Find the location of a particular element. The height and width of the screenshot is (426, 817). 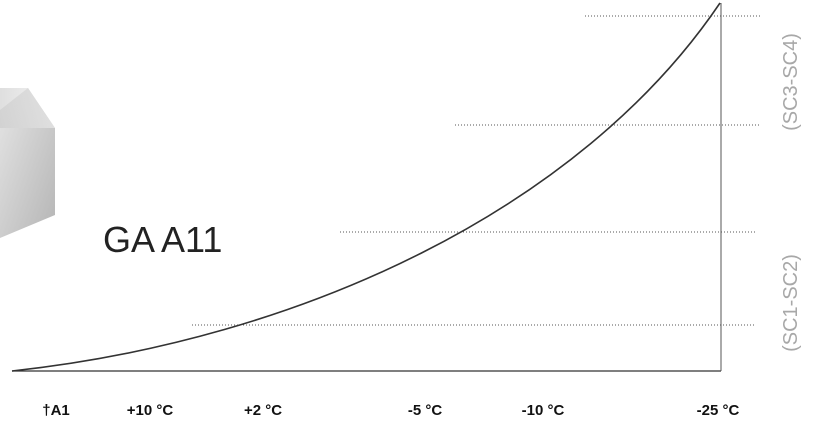

scale-label: +2 °C is located at coordinates (263, 410).